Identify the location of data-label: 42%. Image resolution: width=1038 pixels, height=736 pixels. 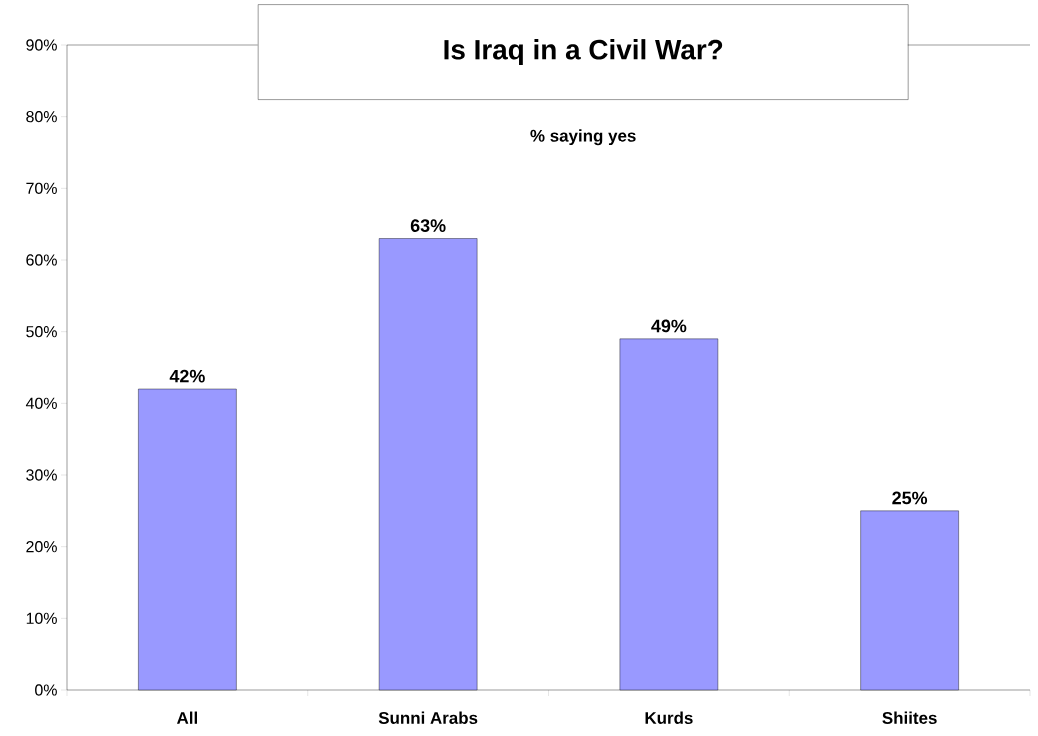
(187, 376).